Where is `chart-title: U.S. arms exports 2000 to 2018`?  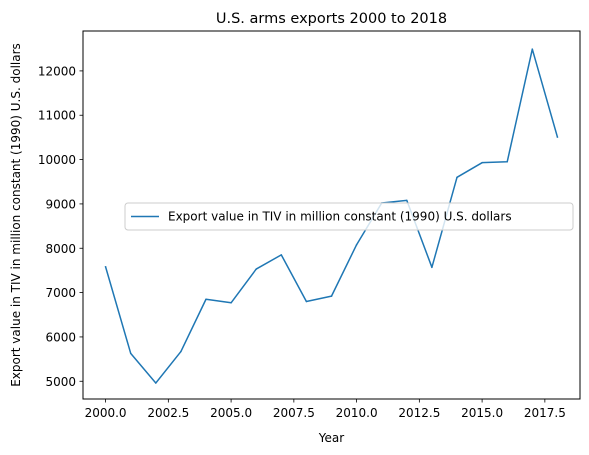 chart-title: U.S. arms exports 2000 to 2018 is located at coordinates (331, 19).